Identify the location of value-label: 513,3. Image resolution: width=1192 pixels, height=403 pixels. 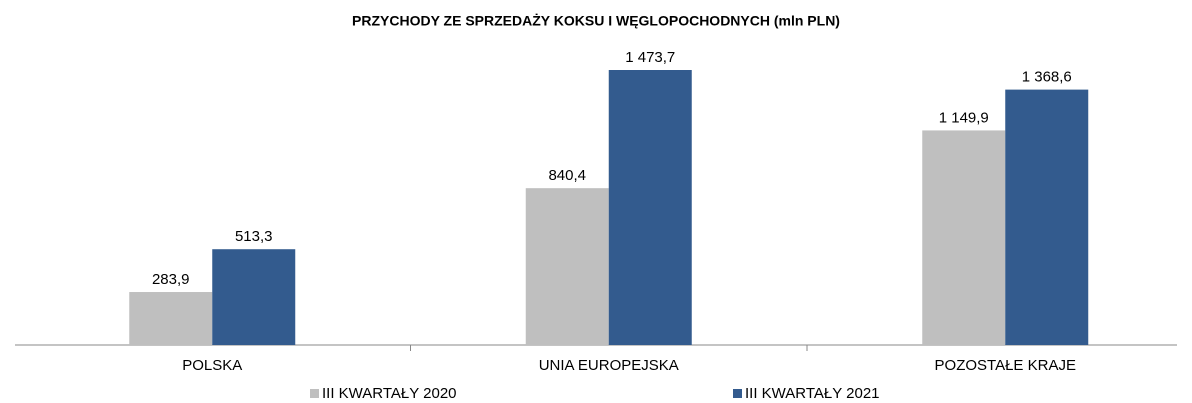
(254, 236).